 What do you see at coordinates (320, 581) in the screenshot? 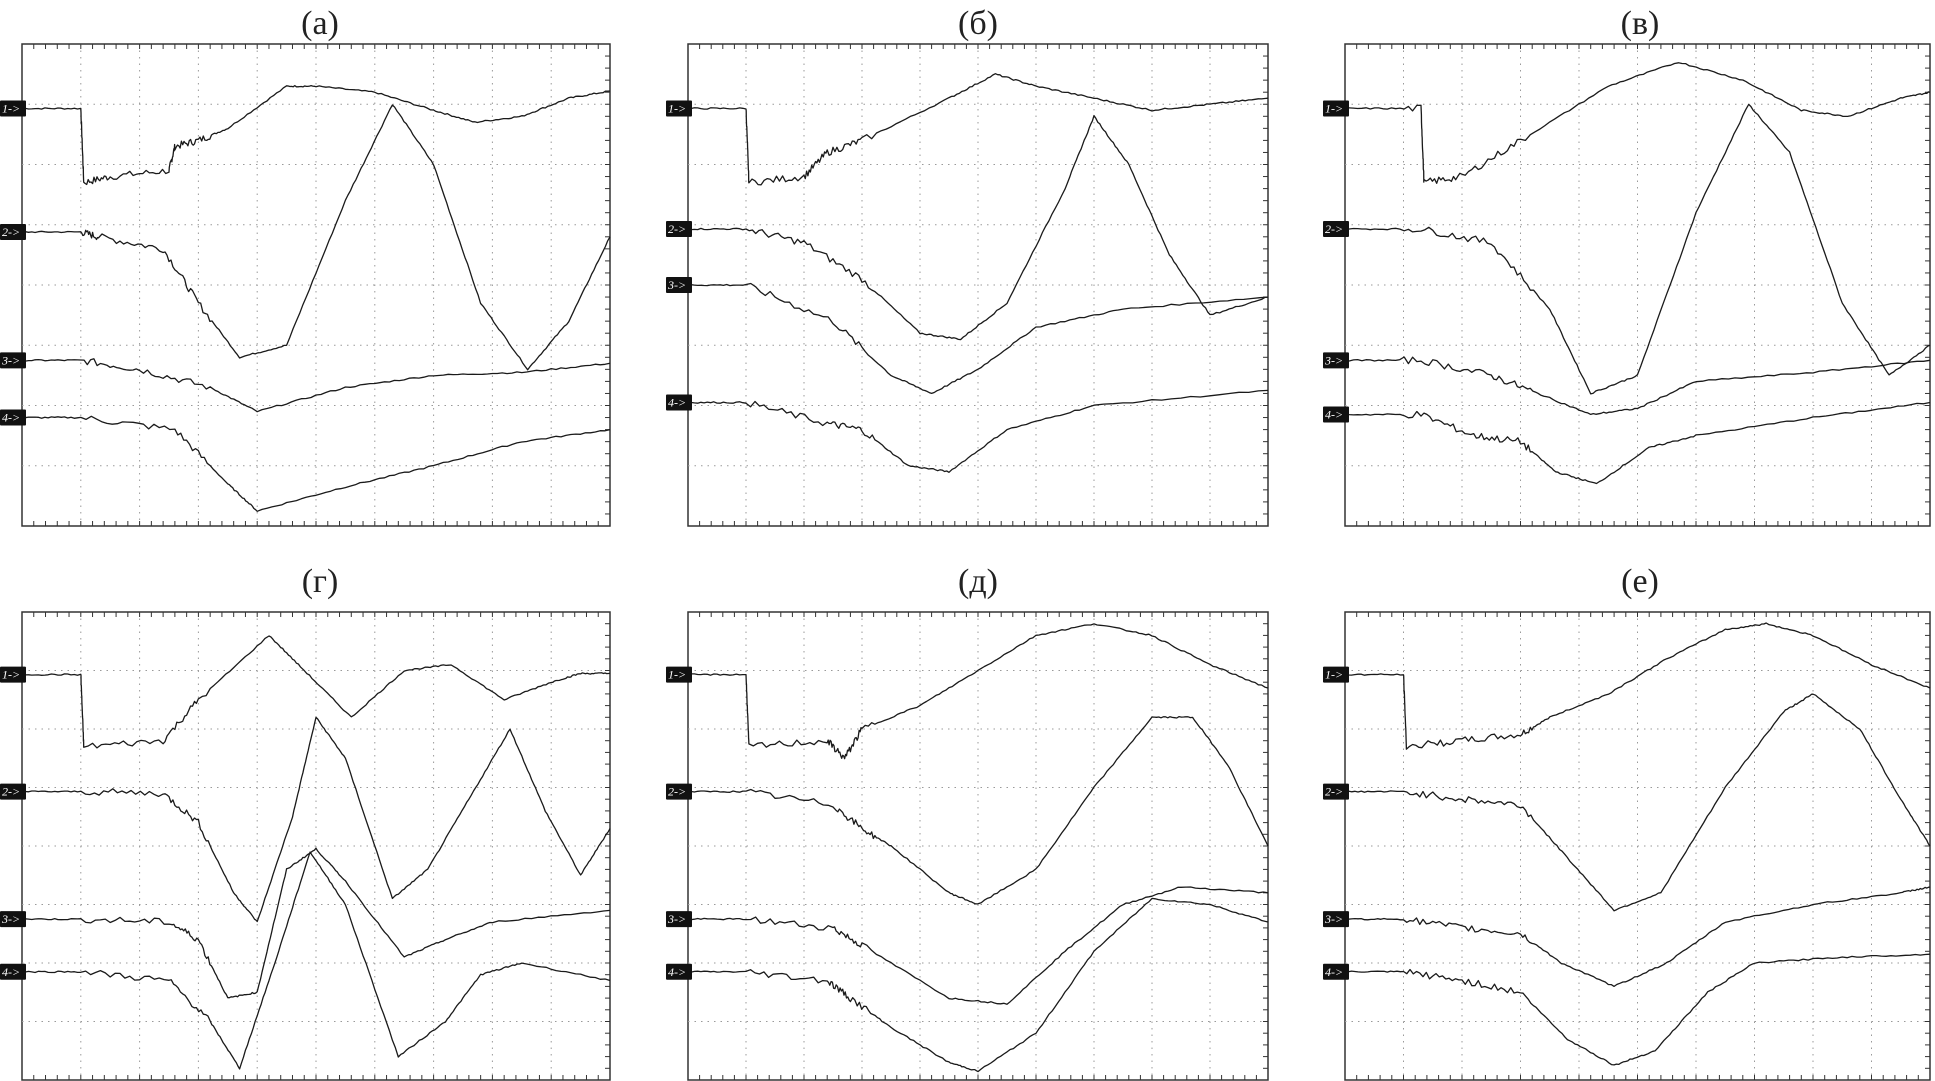
I see `panel-title: (г)` at bounding box center [320, 581].